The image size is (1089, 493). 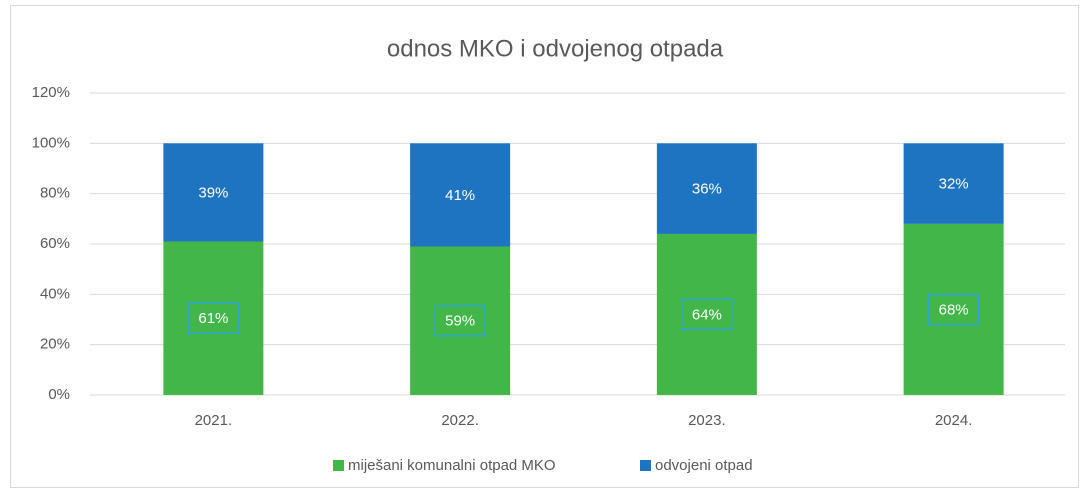 I want to click on data-label: 32%, so click(x=954, y=184).